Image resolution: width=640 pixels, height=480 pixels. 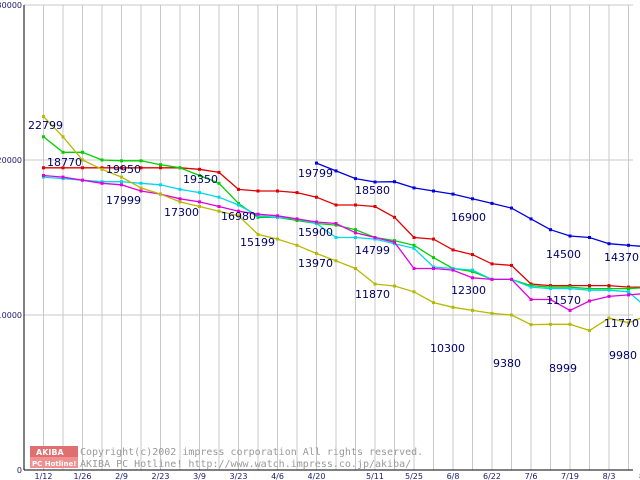 What do you see at coordinates (181, 212) in the screenshot?
I see `data-label: 17300` at bounding box center [181, 212].